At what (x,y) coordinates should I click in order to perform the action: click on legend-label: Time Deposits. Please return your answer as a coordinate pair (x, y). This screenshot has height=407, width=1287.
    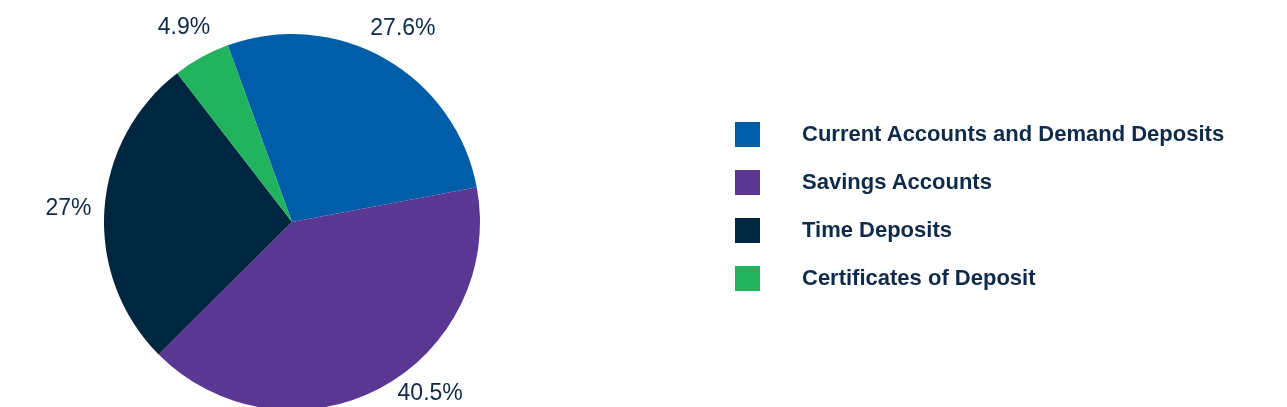
    Looking at the image, I should click on (877, 230).